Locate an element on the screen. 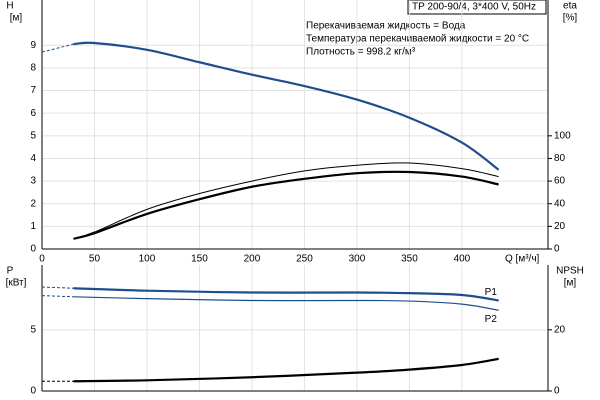 The height and width of the screenshot is (400, 600). y-tick-label: 3 is located at coordinates (33, 181).